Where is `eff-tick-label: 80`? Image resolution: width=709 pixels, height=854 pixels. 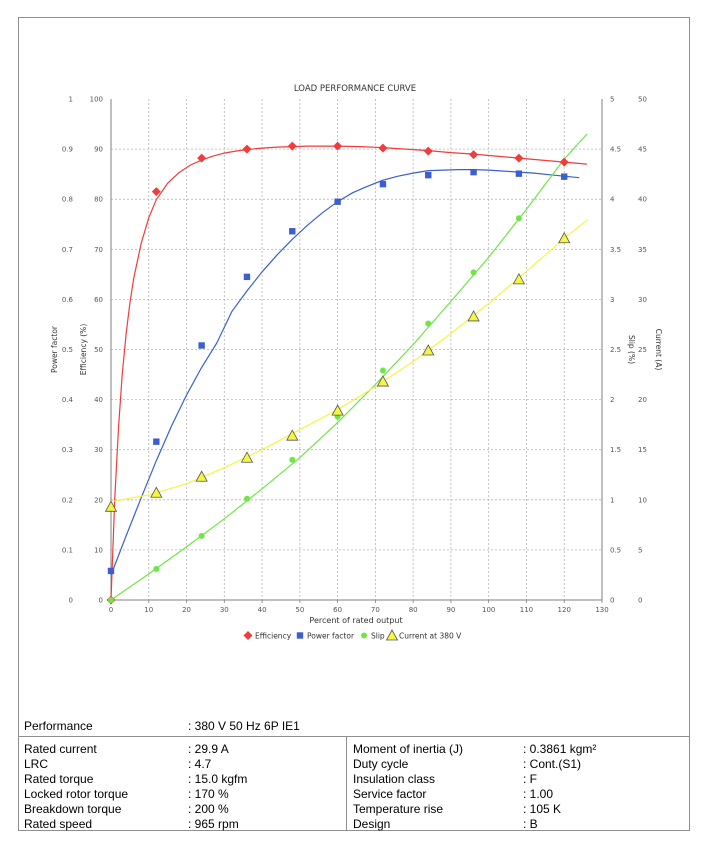 eff-tick-label: 80 is located at coordinates (98, 200).